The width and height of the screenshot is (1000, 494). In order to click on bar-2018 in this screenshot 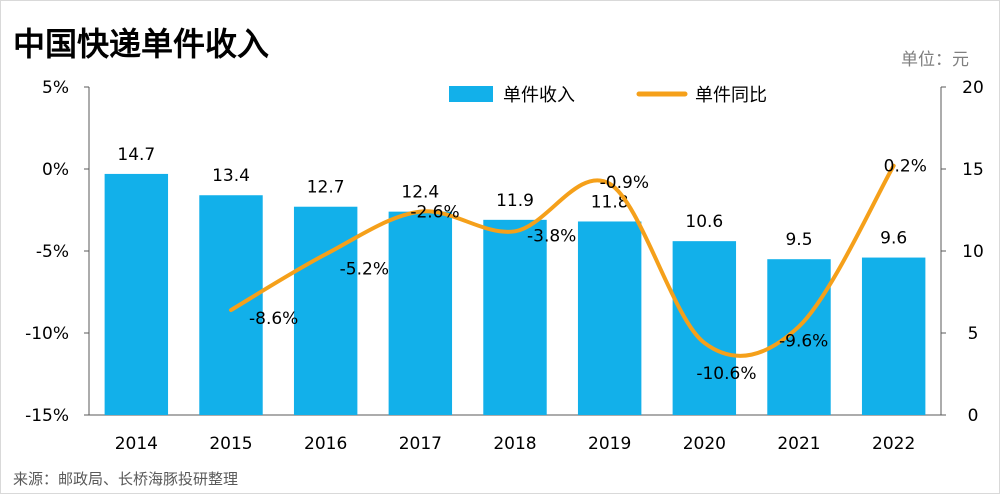, I will do `click(515, 317)`.